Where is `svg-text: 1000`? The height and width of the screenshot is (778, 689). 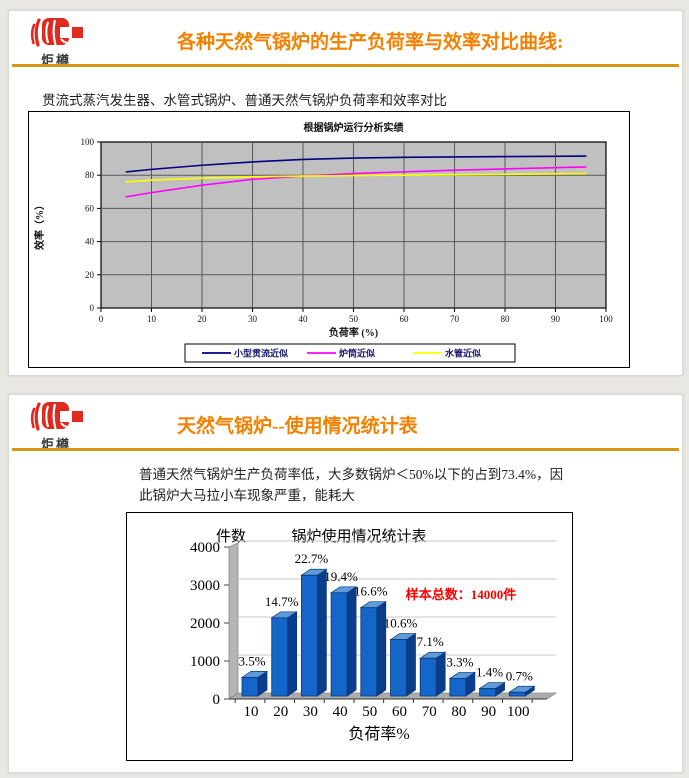 svg-text: 1000 is located at coordinates (205, 662).